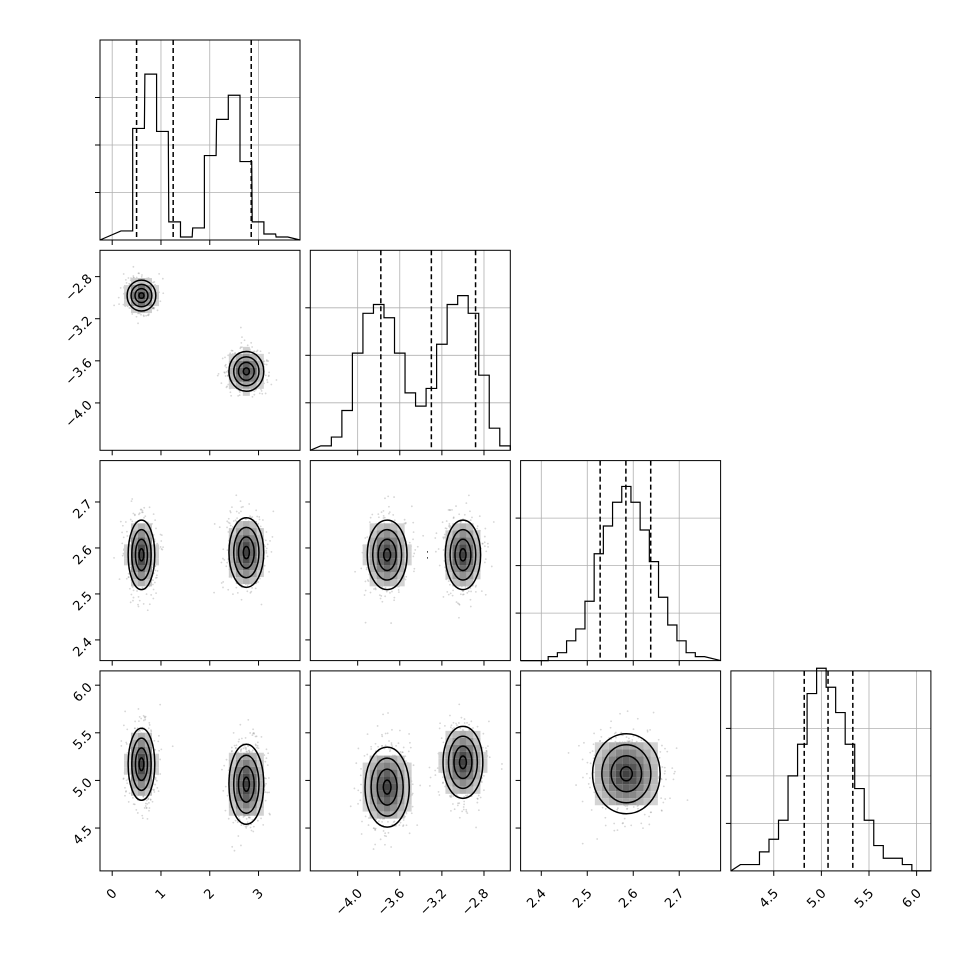  I want to click on density-panel-1-0: −4.0−3.6−3.2−2.8, so click(182, 352).